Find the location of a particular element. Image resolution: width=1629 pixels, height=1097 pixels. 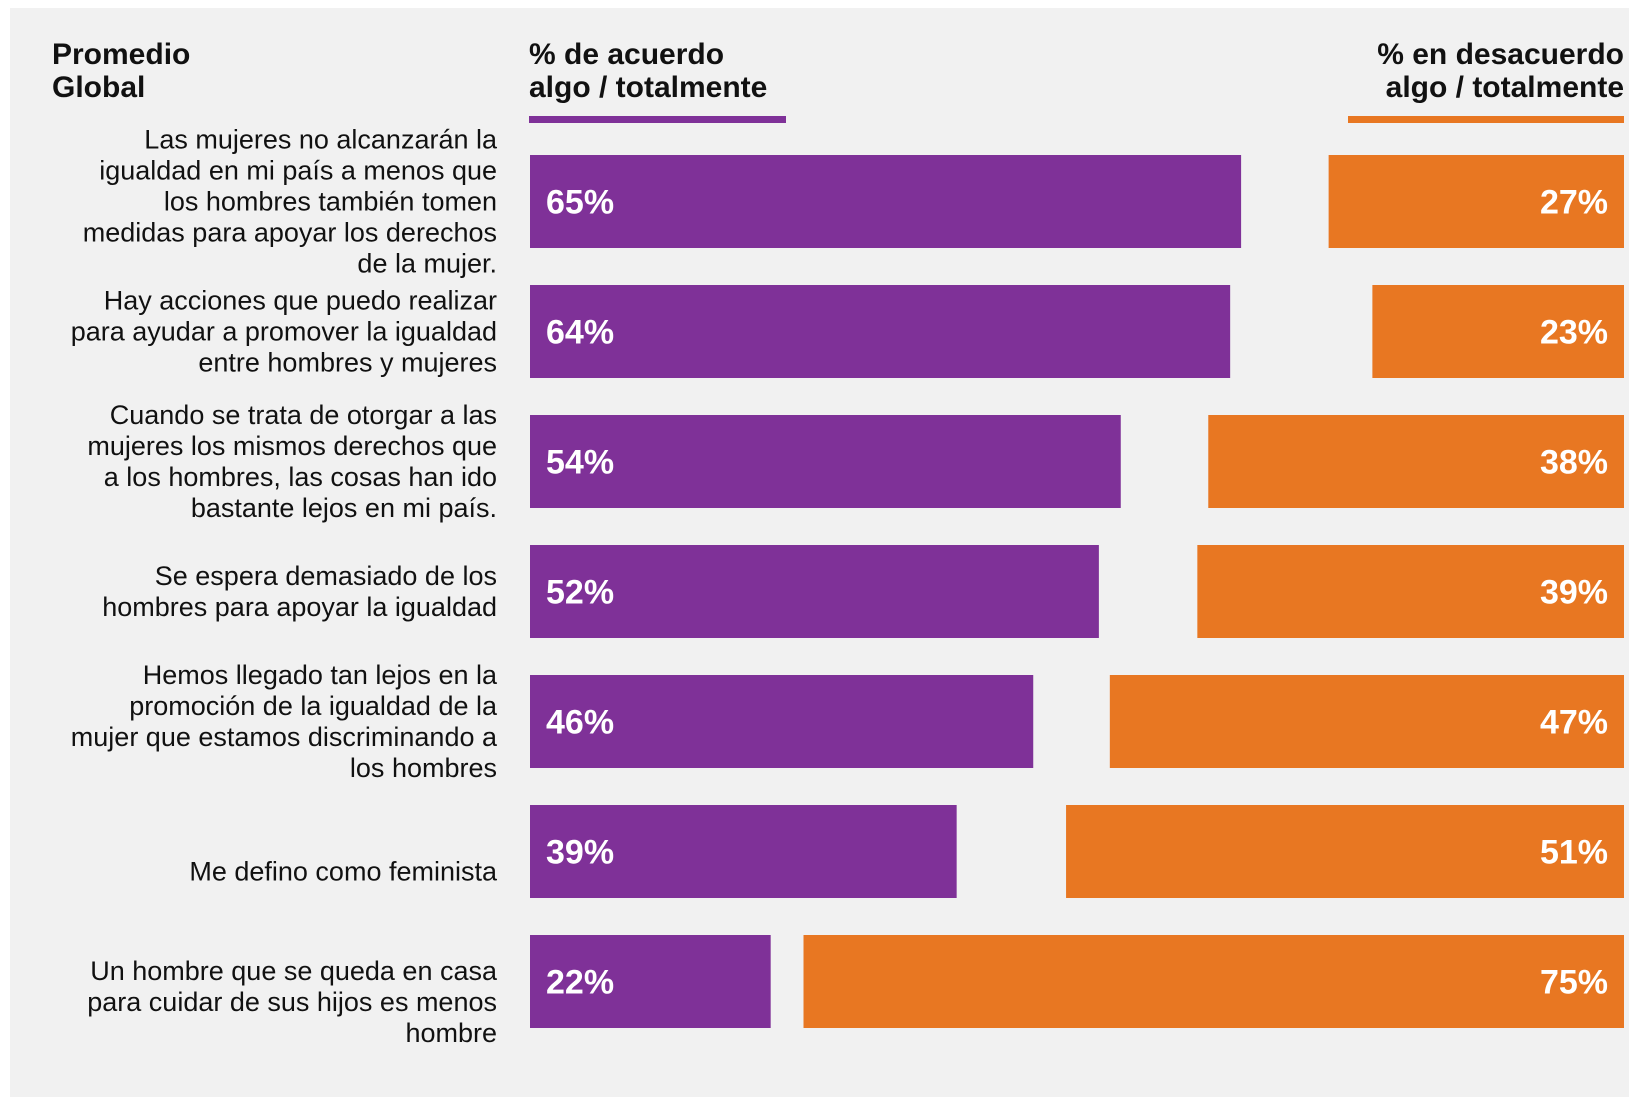

category-label-line: para cuidar de sus hijos es menos is located at coordinates (292, 1002).